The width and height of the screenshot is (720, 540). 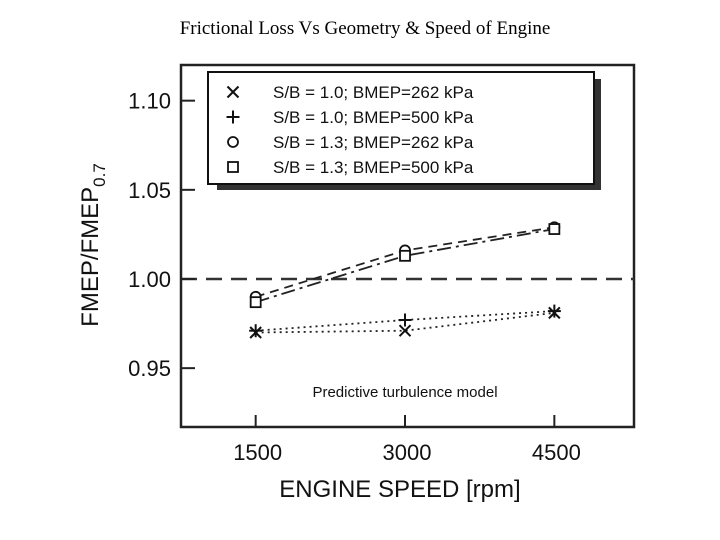 I want to click on legend-box, so click(x=401, y=128).